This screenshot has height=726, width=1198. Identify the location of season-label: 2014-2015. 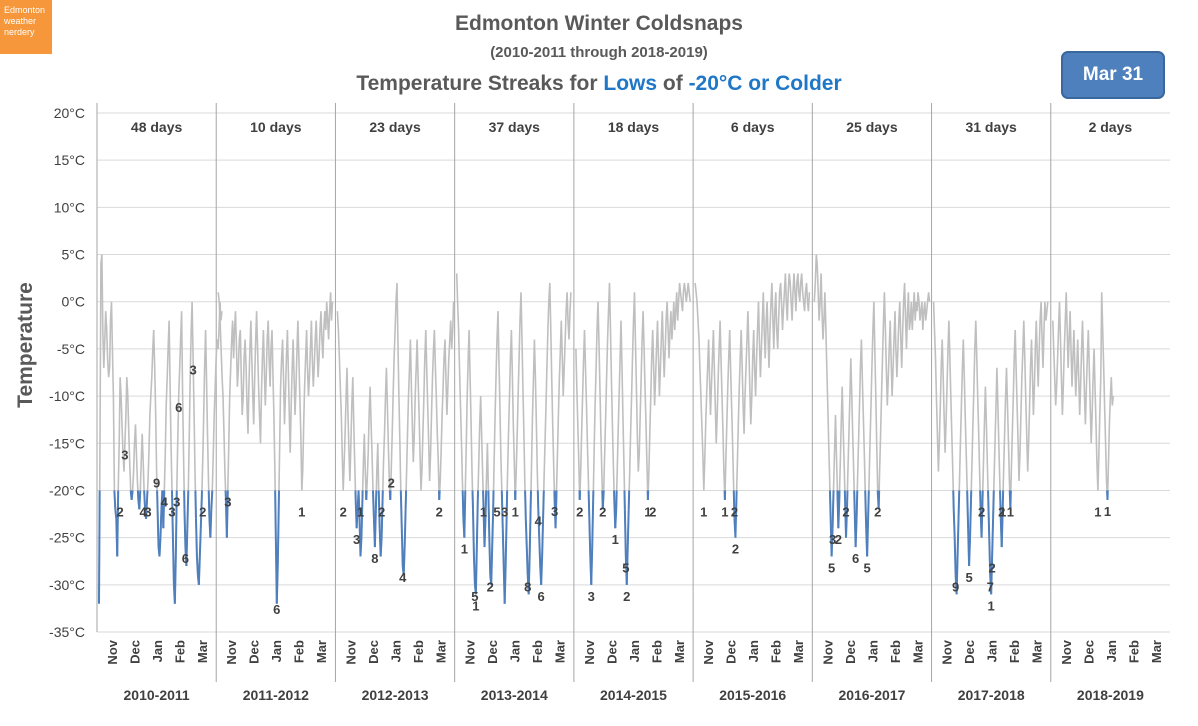
(633, 695).